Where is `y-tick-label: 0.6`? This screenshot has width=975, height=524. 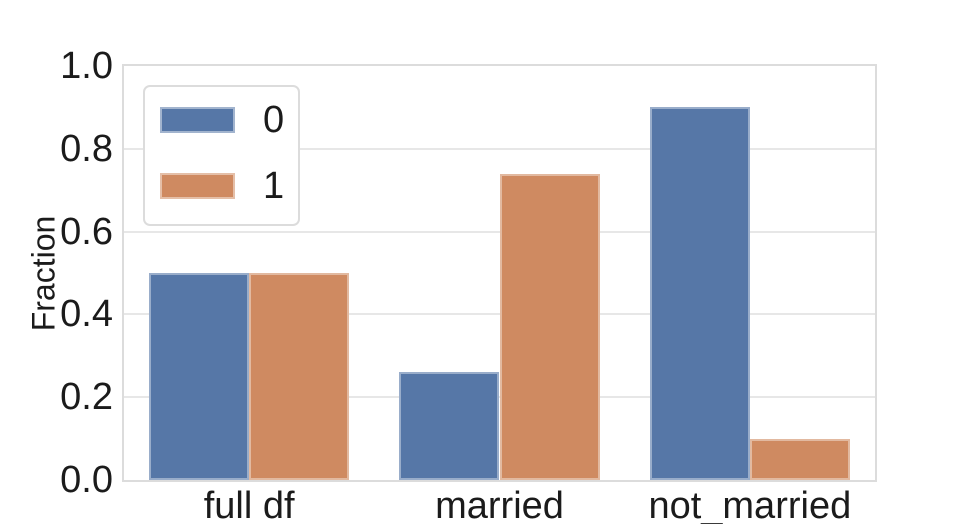
y-tick-label: 0.6 is located at coordinates (86, 231).